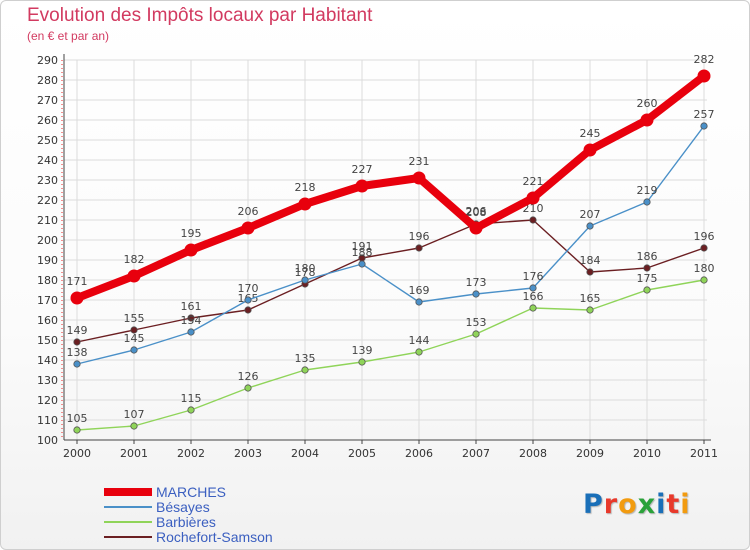 The width and height of the screenshot is (750, 550). What do you see at coordinates (186, 522) in the screenshot?
I see `legend-label: Barbières` at bounding box center [186, 522].